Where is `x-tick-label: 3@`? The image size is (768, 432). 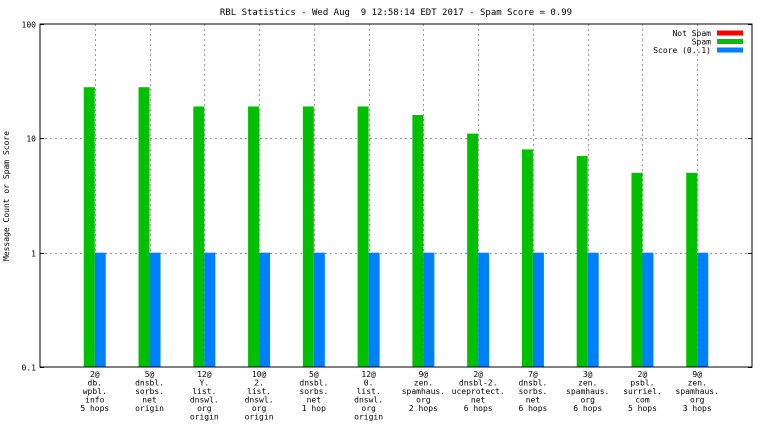
x-tick-label: 3@ is located at coordinates (588, 374).